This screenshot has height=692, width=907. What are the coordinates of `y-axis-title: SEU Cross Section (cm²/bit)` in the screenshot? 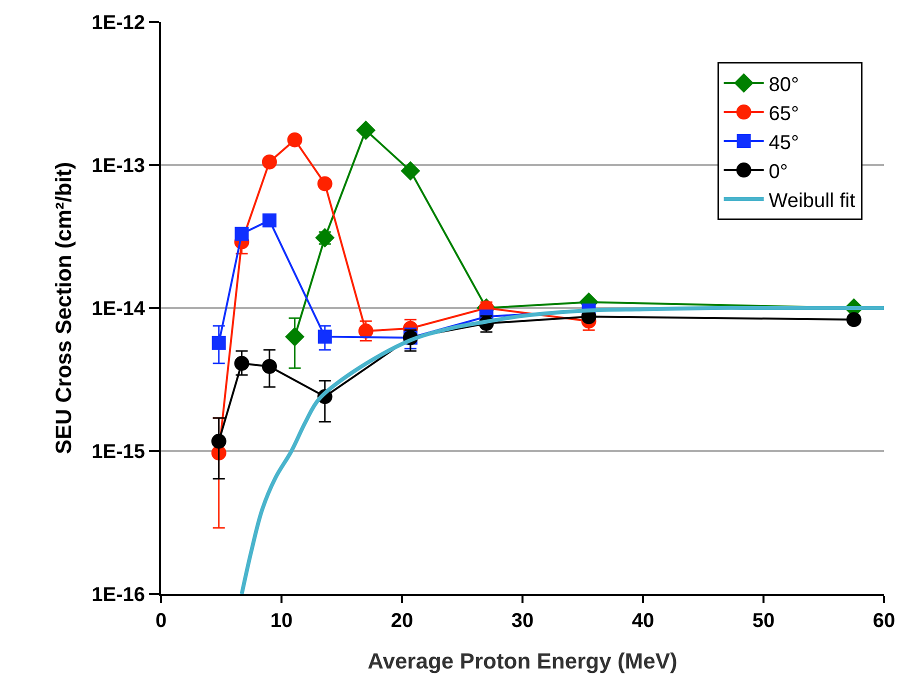 It's located at (63, 308).